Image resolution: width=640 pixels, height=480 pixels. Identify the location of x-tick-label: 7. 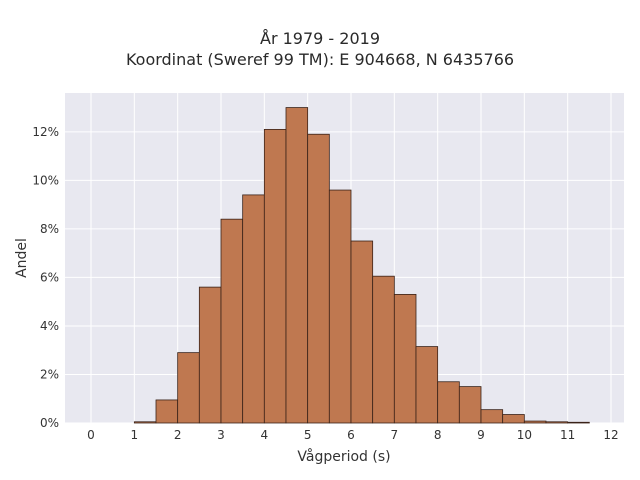
(395, 435).